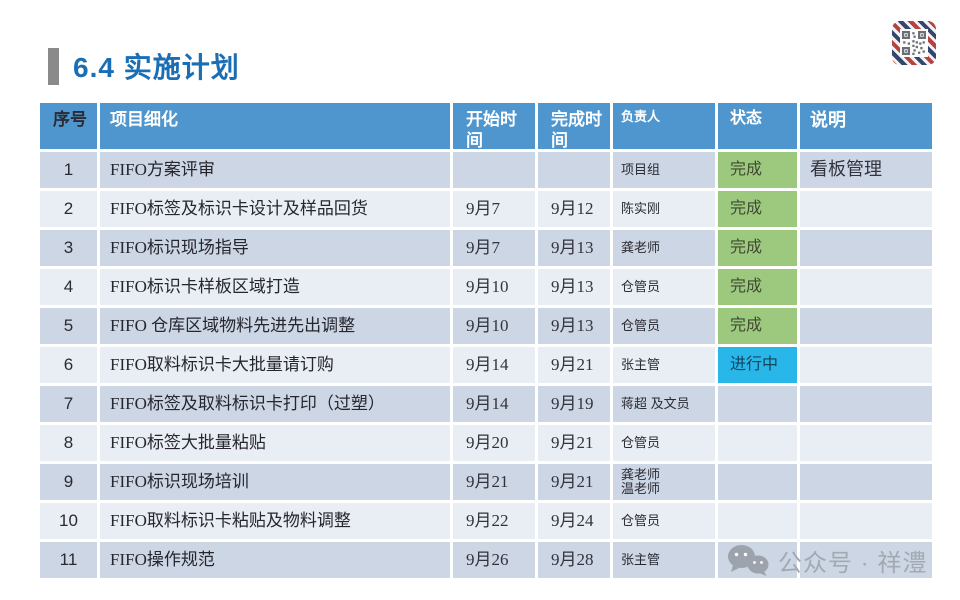  Describe the element at coordinates (68, 482) in the screenshot. I see `cell-no: 9` at that location.